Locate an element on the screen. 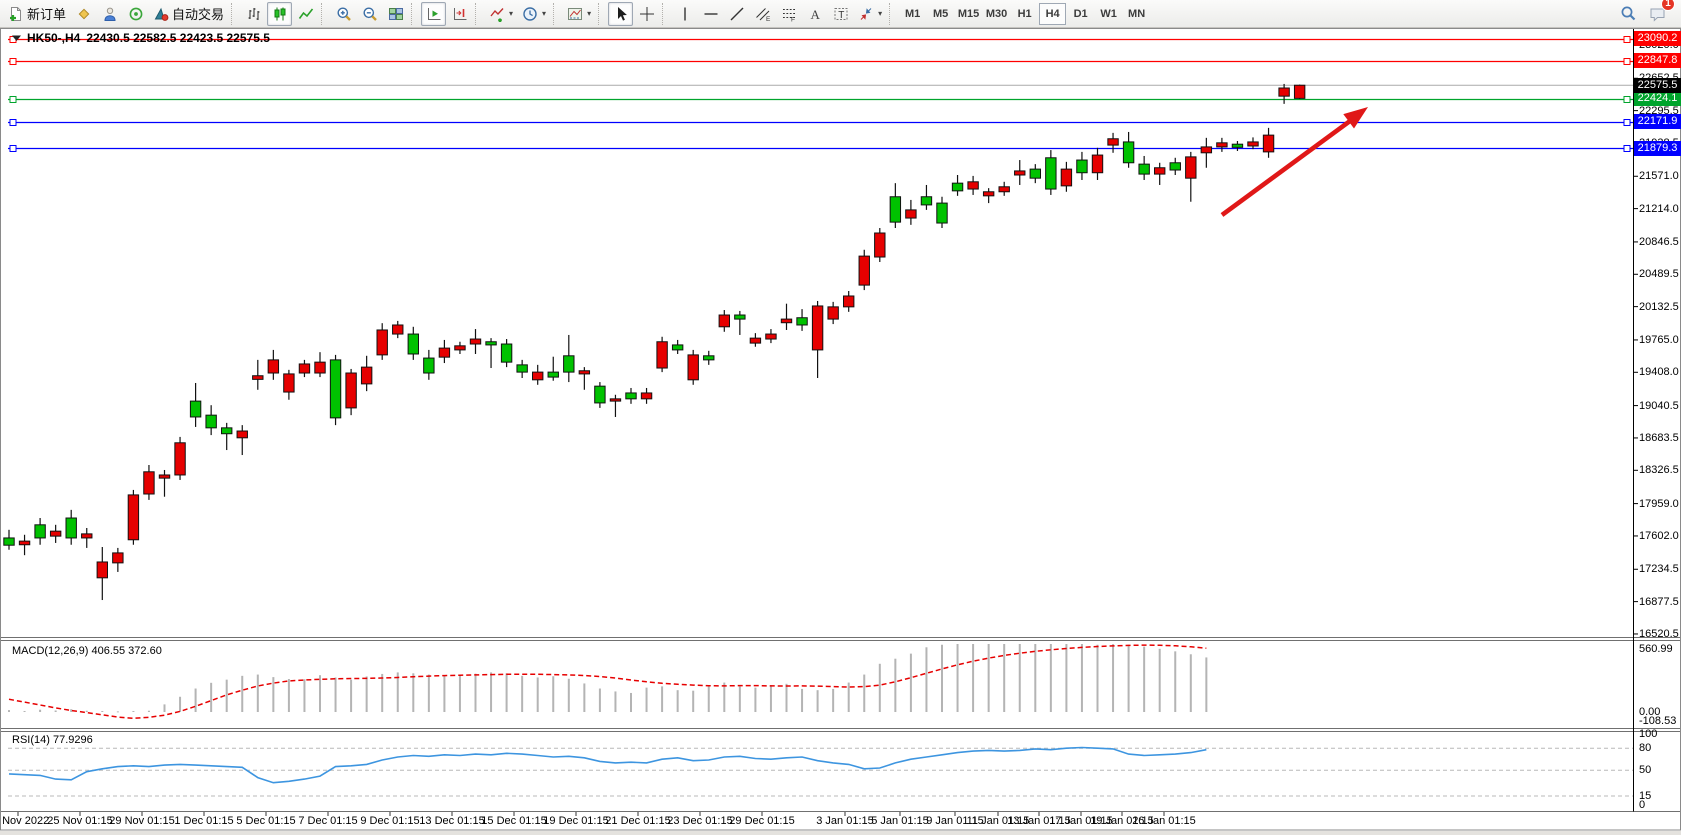 This screenshot has height=835, width=1681. timeframe-button-M5: M5 is located at coordinates (940, 13).